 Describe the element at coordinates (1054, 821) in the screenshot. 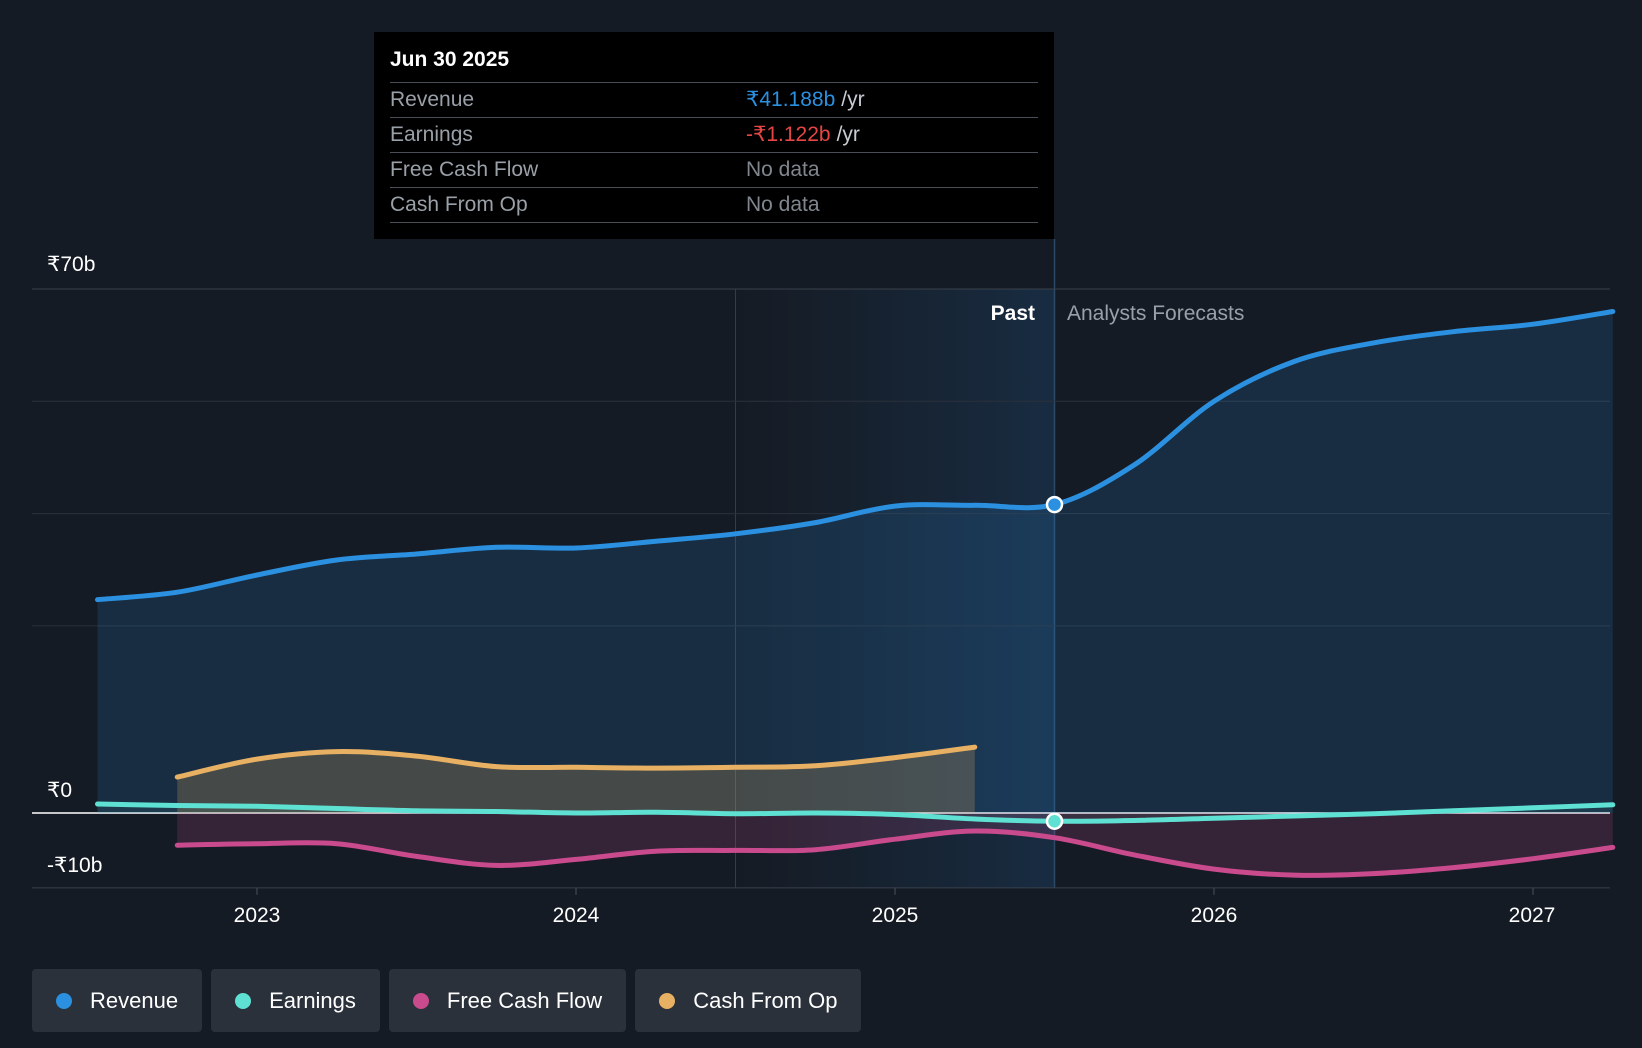

I see `earnings-marker` at that location.